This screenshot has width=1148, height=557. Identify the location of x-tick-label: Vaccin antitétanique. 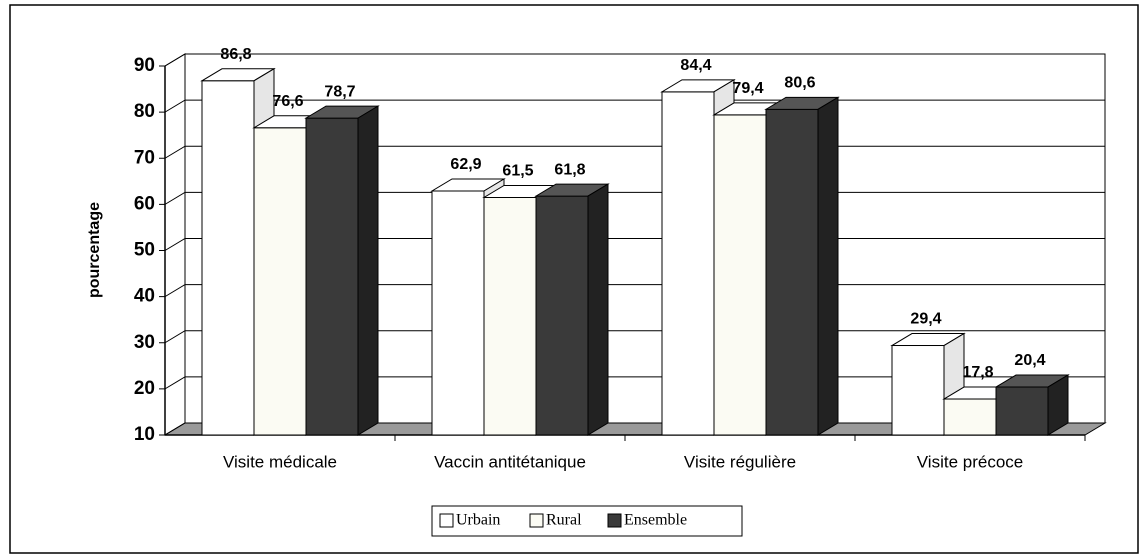
(510, 461).